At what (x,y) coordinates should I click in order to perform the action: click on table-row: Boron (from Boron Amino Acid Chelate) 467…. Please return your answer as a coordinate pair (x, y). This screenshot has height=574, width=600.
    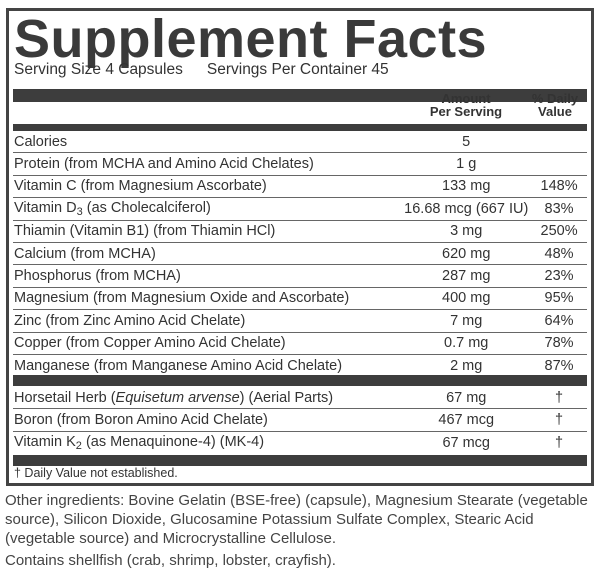
    Looking at the image, I should click on (300, 420).